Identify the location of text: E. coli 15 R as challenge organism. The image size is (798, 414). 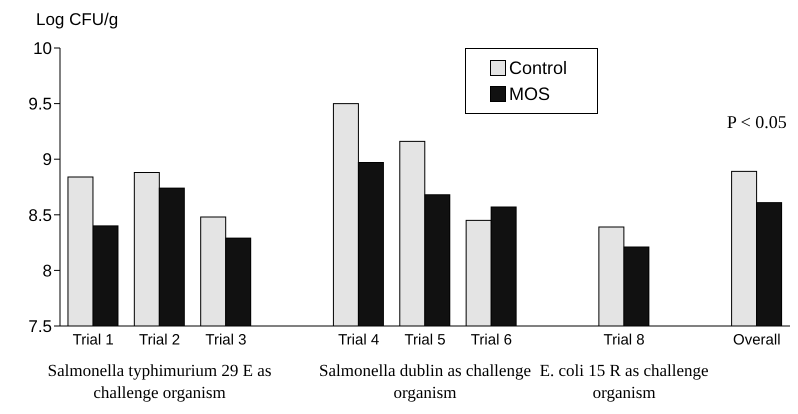
(624, 381).